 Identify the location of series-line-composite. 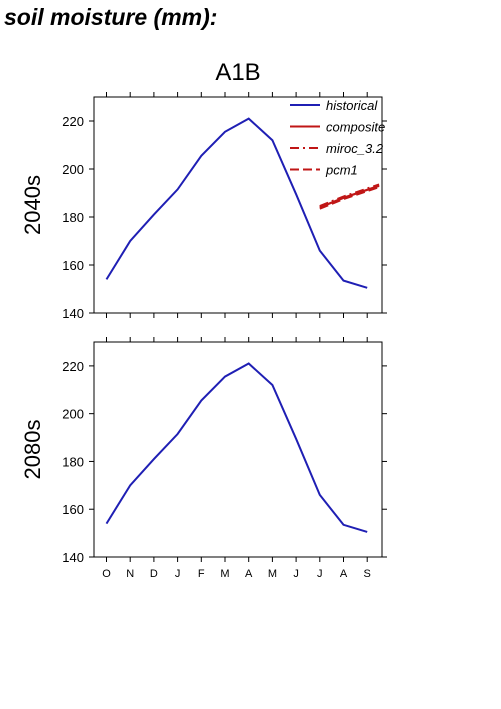
(349, 196).